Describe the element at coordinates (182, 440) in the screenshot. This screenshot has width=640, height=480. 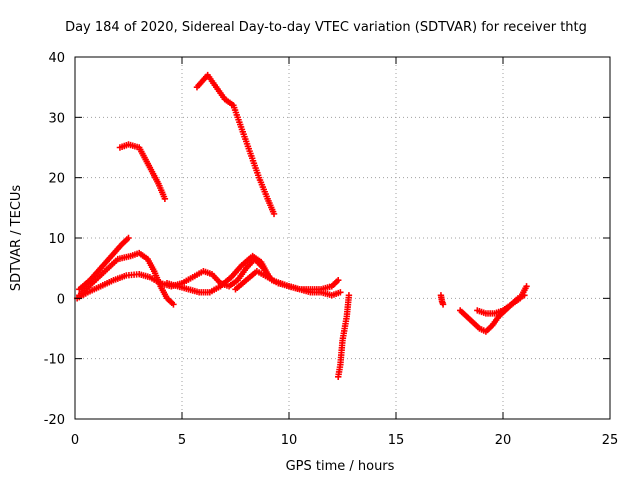
I see `x-tick-label: 5` at that location.